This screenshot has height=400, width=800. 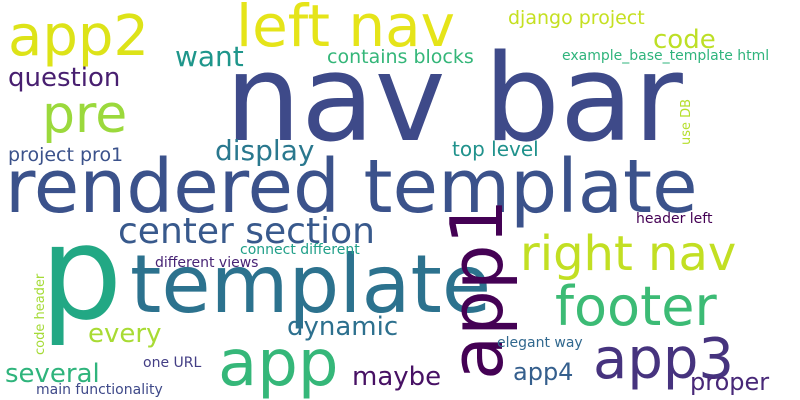 I want to click on word-different-views: different views, so click(x=206, y=263).